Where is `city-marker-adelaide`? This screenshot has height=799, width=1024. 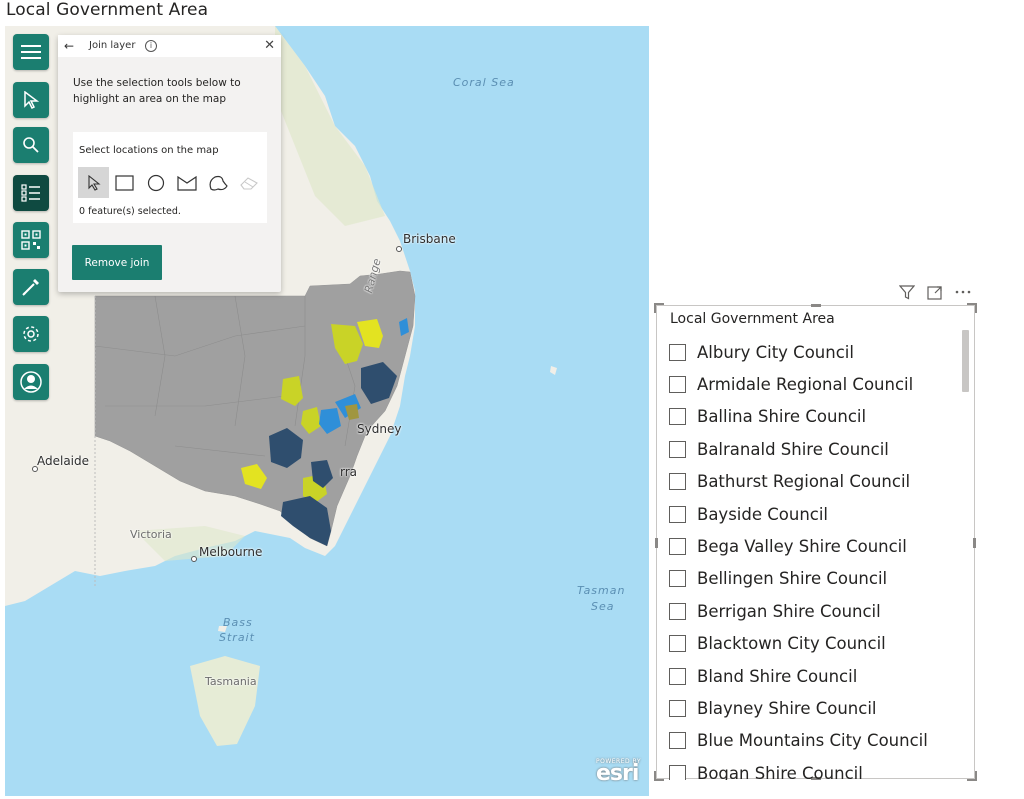 city-marker-adelaide is located at coordinates (35, 469).